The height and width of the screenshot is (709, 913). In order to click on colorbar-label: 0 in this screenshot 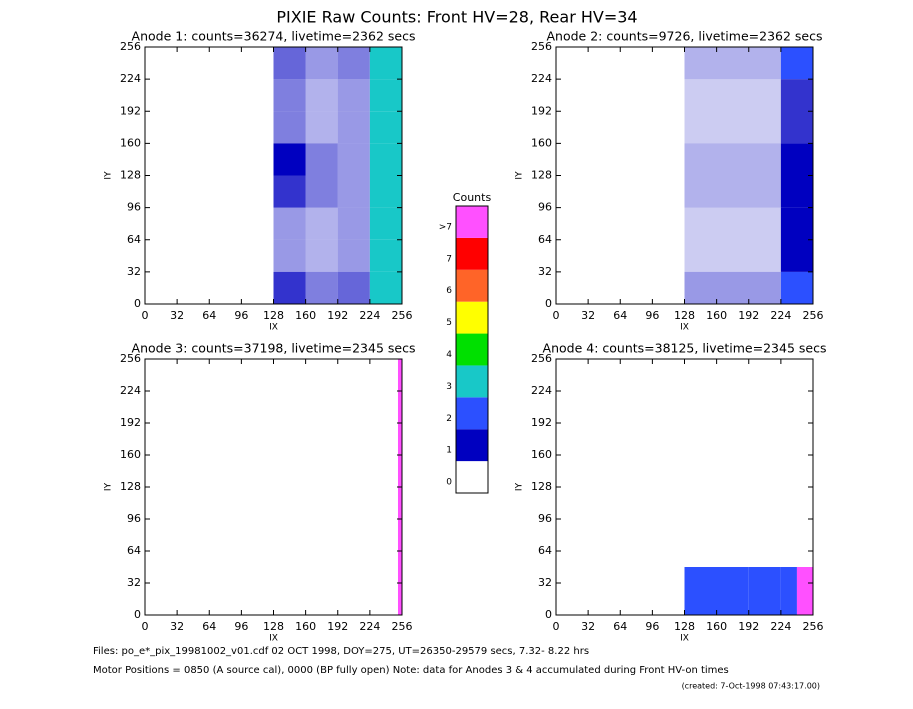, I will do `click(449, 483)`.